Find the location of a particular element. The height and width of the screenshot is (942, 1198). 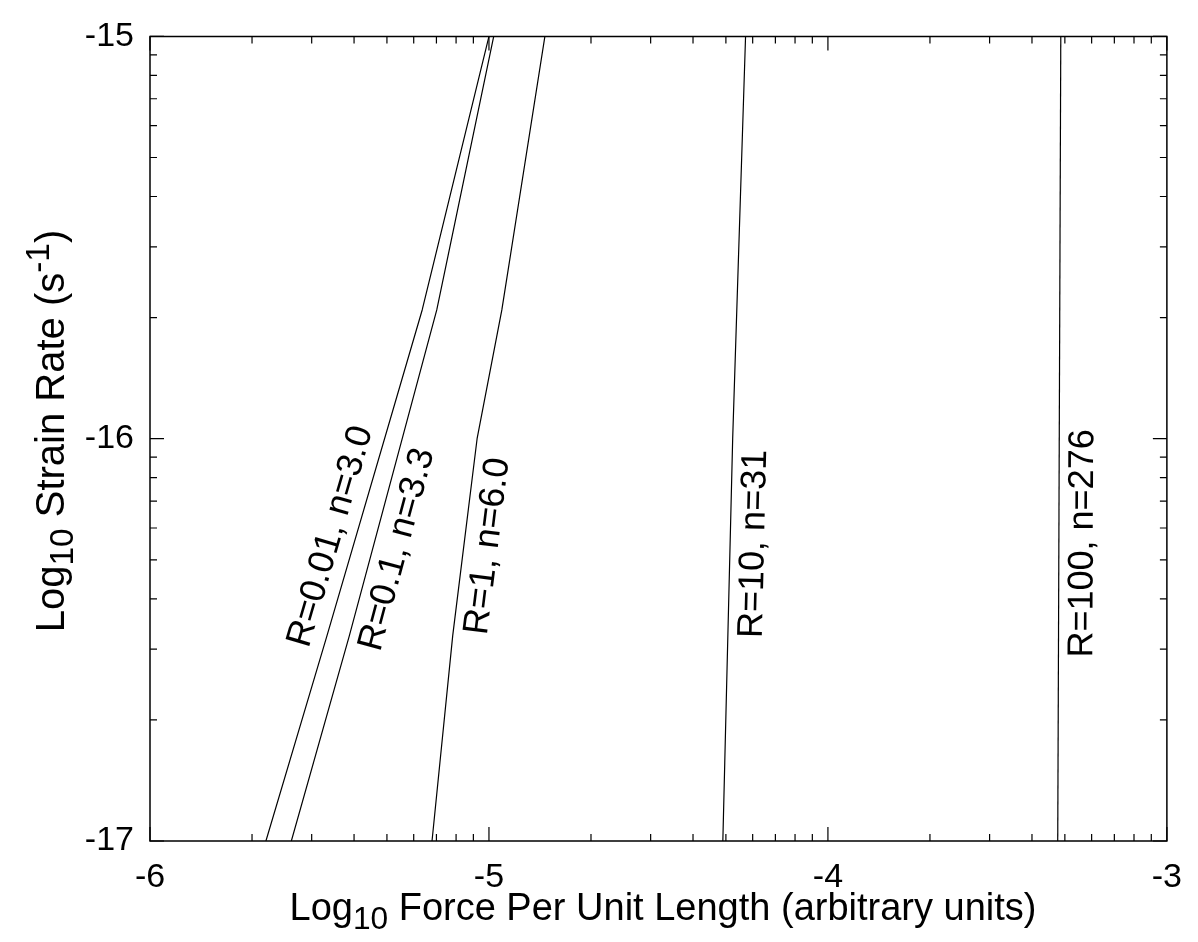

y-tick-label: -17 is located at coordinates (109, 838).